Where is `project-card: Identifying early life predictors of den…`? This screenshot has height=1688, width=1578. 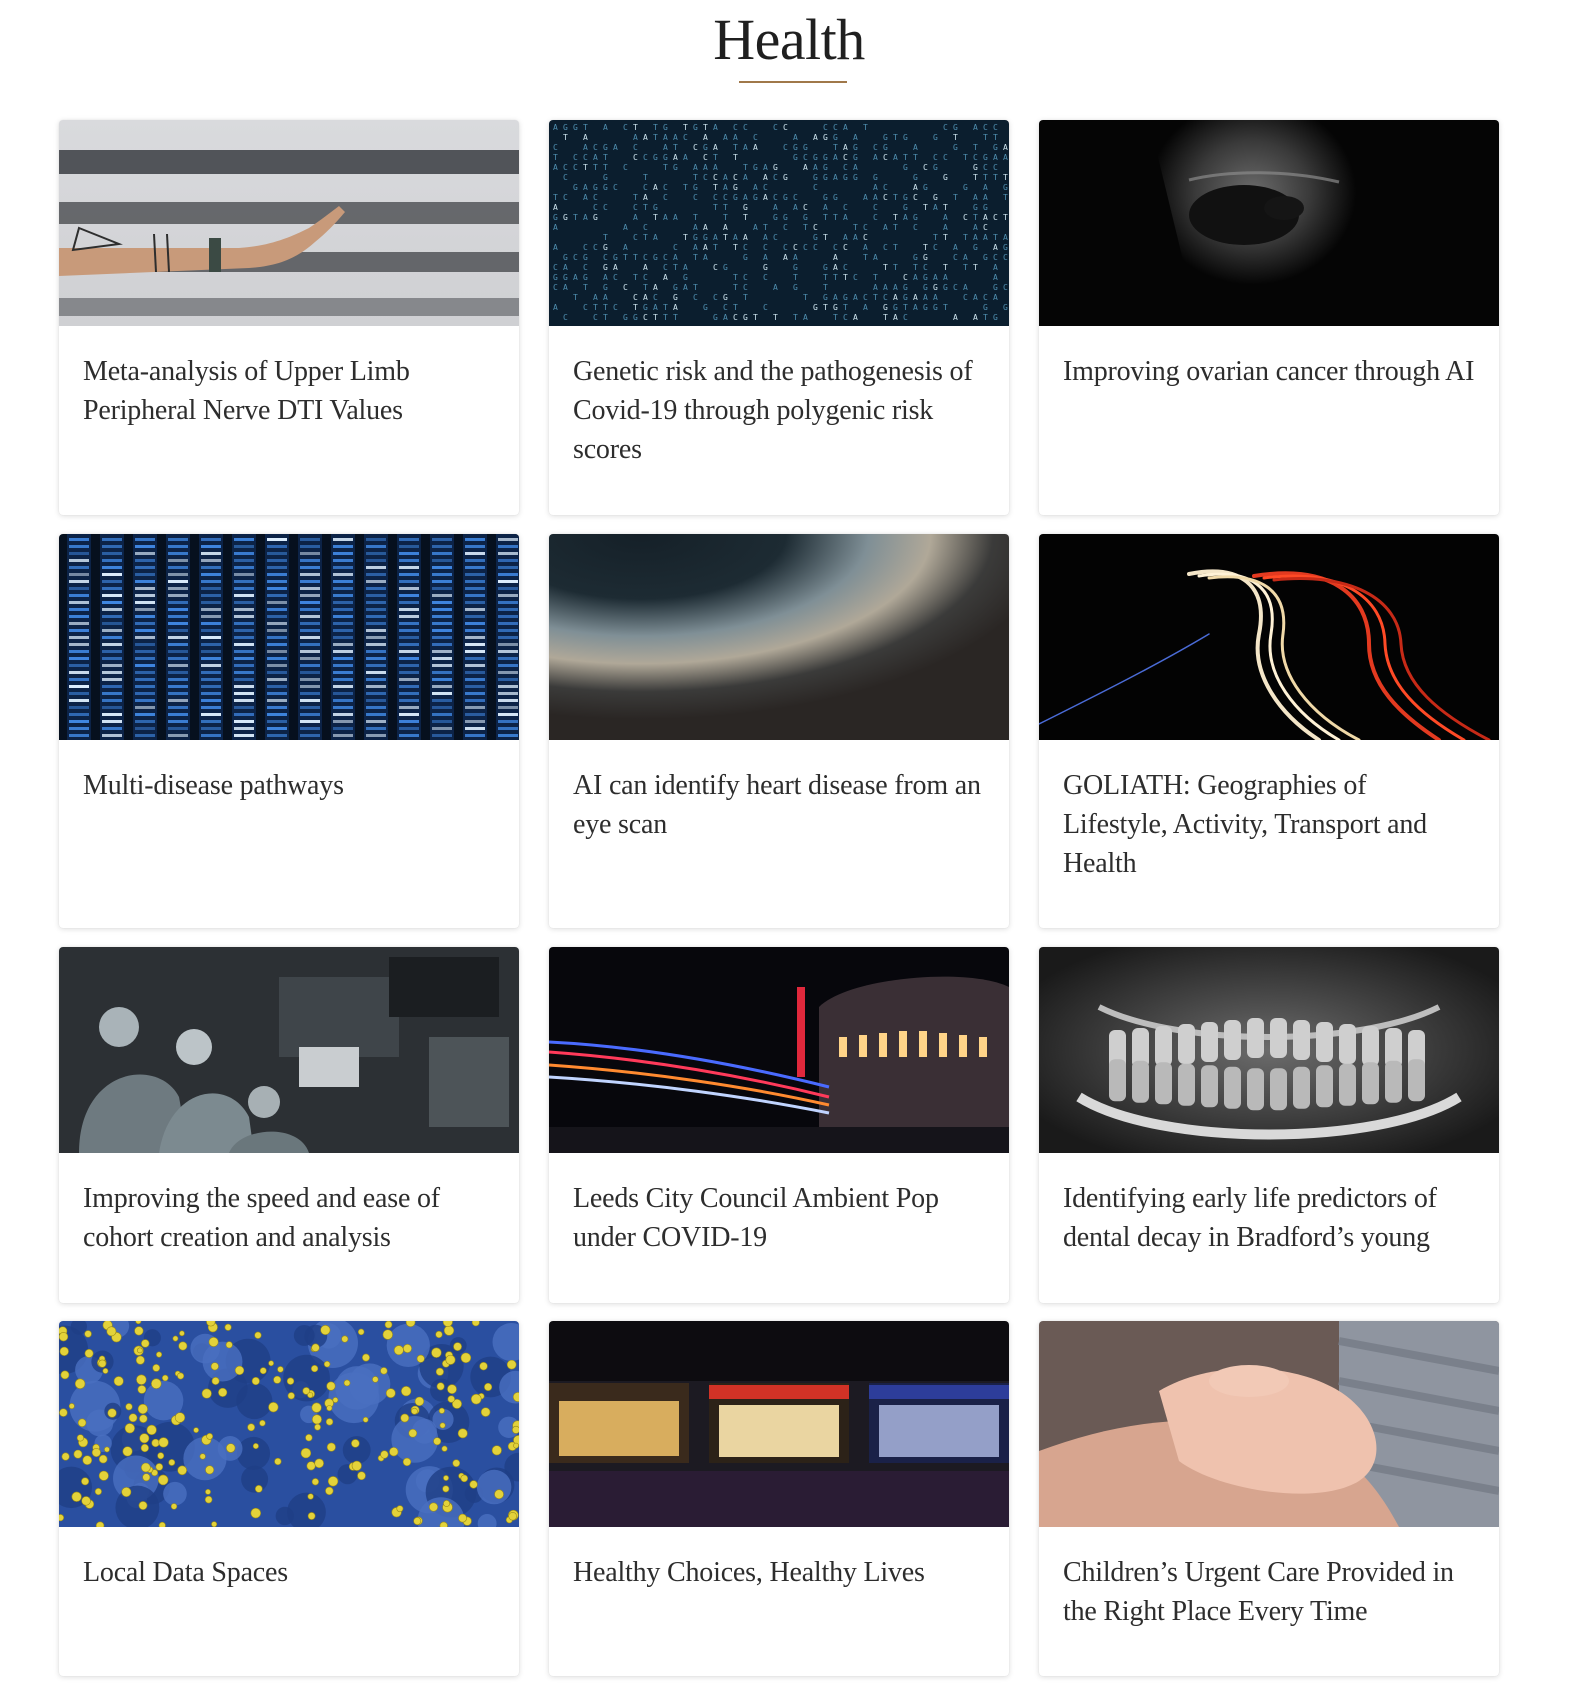
project-card: Identifying early life predictors of den… is located at coordinates (1269, 1125).